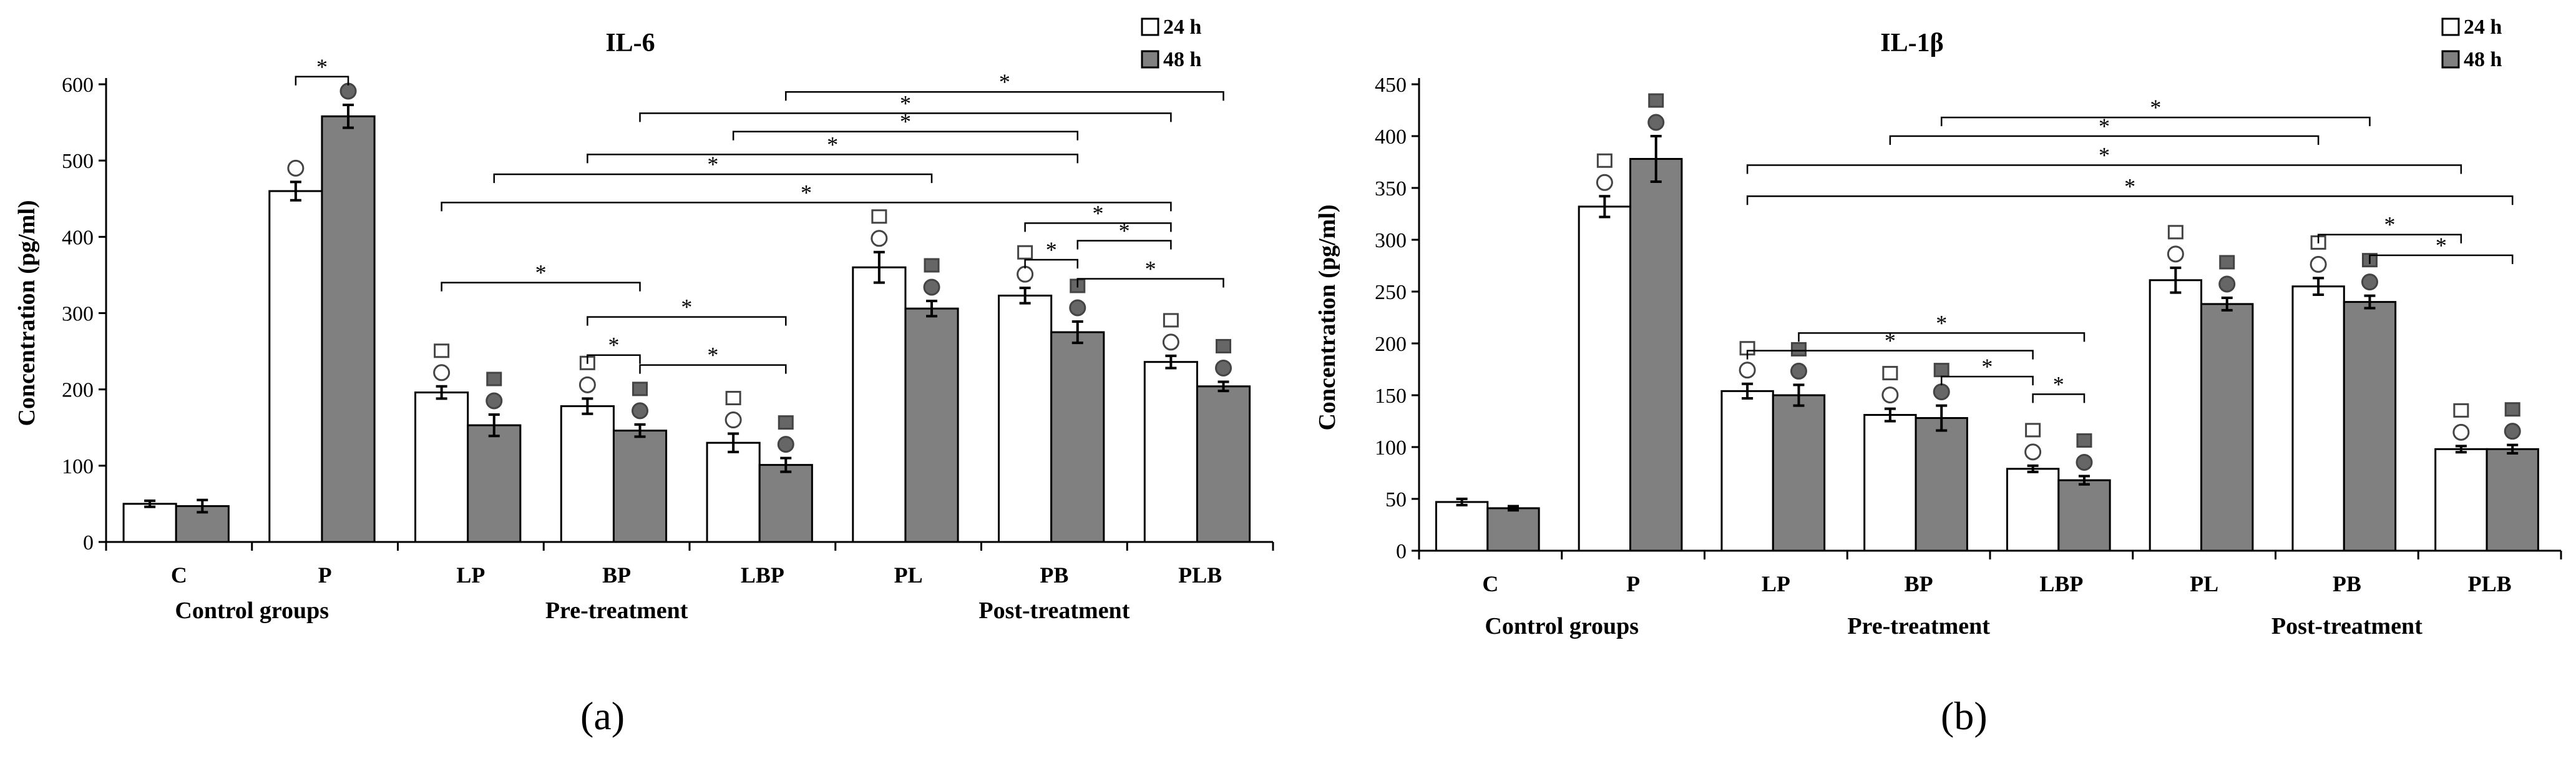  What do you see at coordinates (1223, 464) in the screenshot?
I see `bar-PLB-48h` at bounding box center [1223, 464].